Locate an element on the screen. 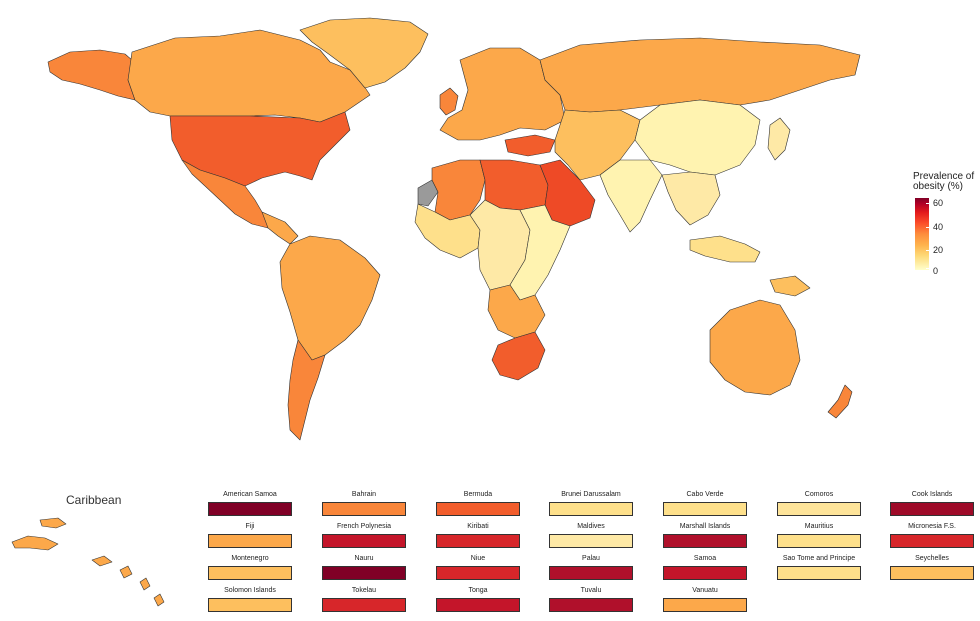 The image size is (980, 621). small-state-kiribati: Kiribati is located at coordinates (478, 538).